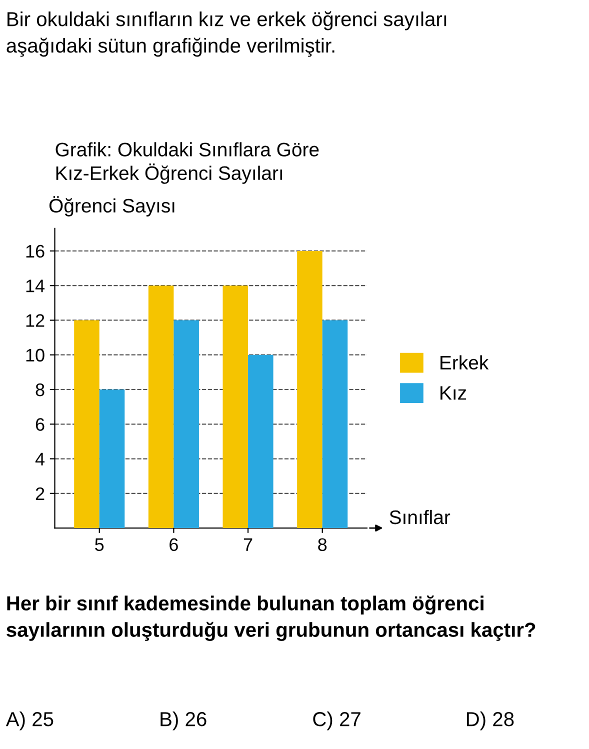 The height and width of the screenshot is (749, 589). I want to click on x-axis-title: Sınıflar, so click(420, 517).